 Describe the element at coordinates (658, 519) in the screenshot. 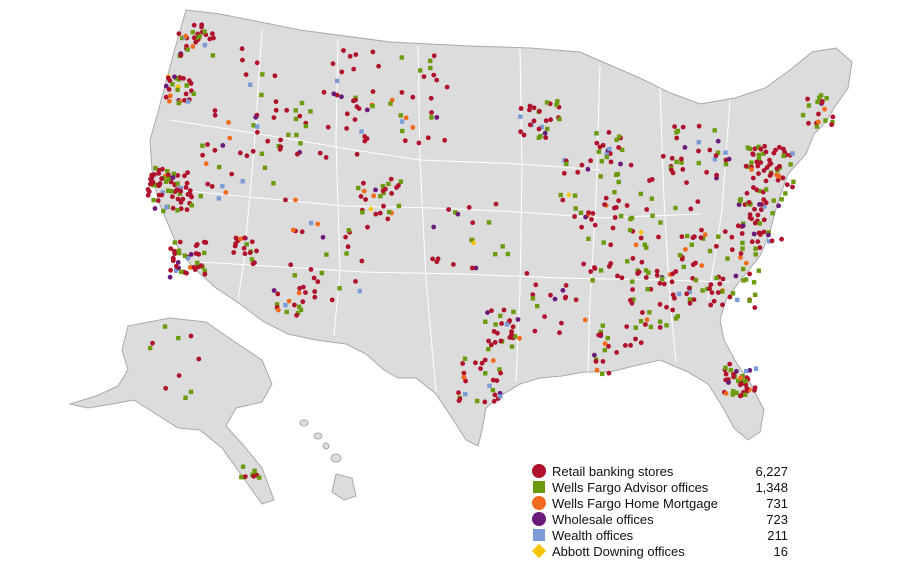

I see `legend-item-wholesale: Wholesale offices 723` at that location.